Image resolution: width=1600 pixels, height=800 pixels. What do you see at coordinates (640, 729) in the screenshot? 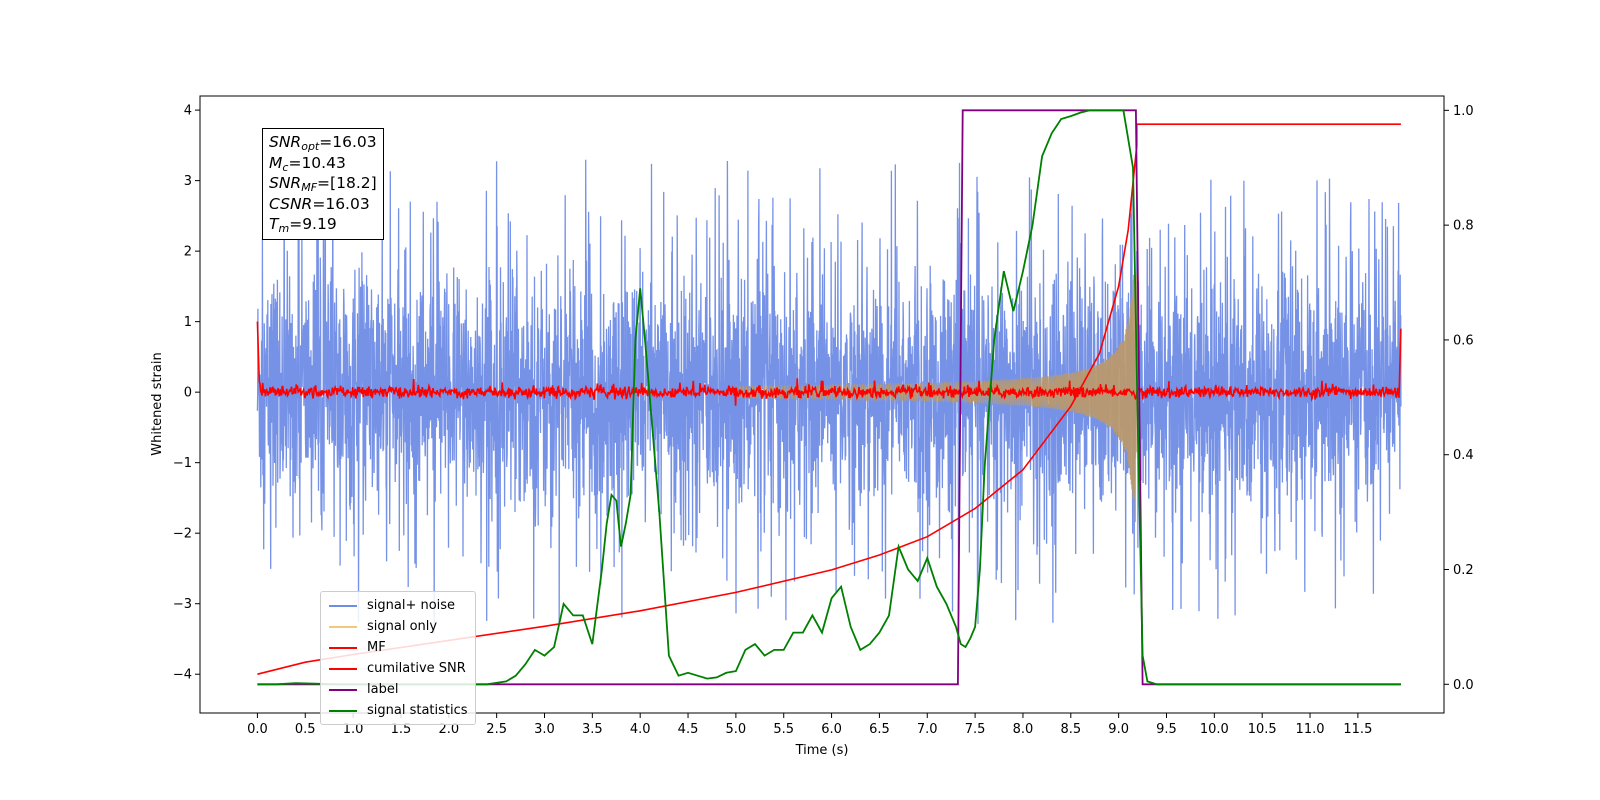
I see `x-tick-label: 4.0` at bounding box center [640, 729].